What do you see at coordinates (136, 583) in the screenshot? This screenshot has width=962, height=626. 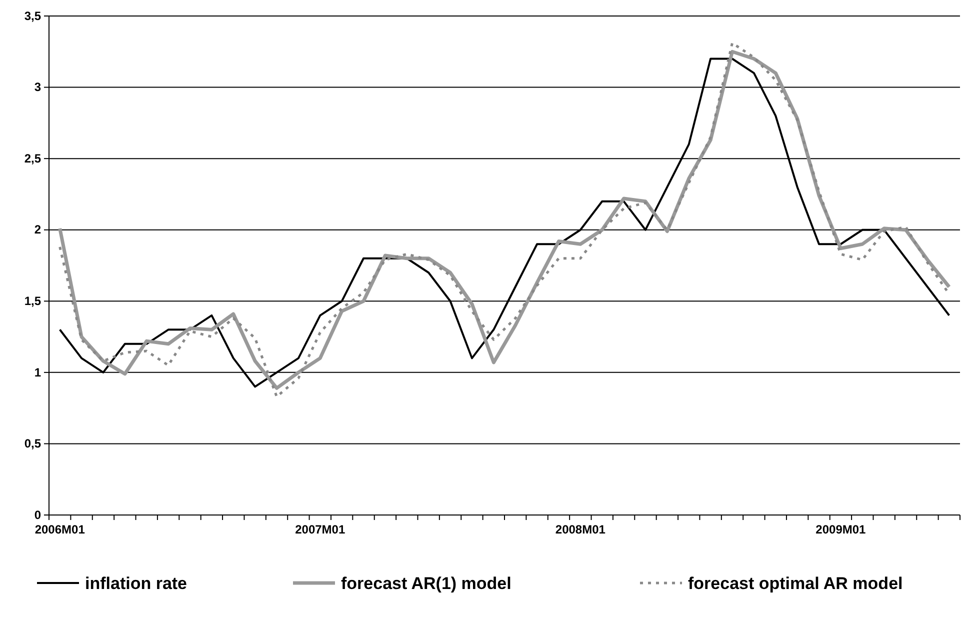 I see `legend-label: inflation rate` at bounding box center [136, 583].